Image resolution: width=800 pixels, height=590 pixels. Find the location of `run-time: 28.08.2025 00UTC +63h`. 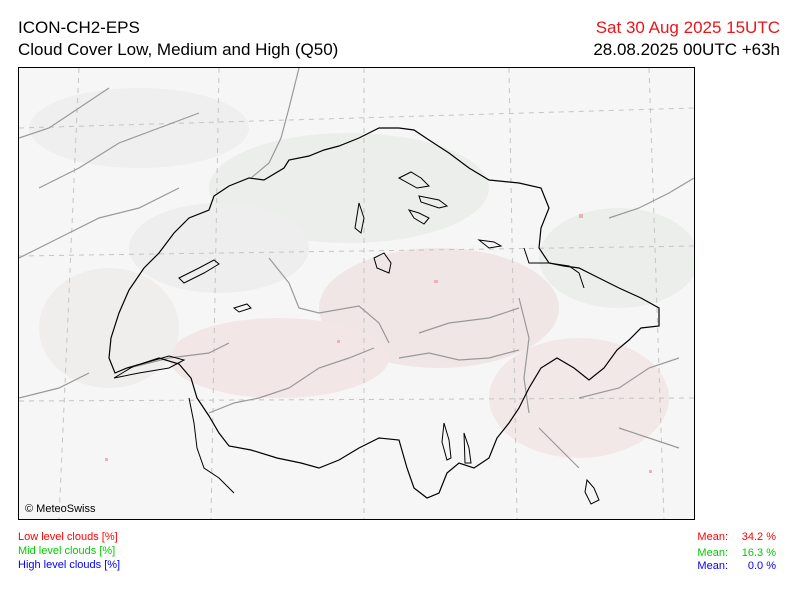

run-time: 28.08.2025 00UTC +63h is located at coordinates (686, 49).